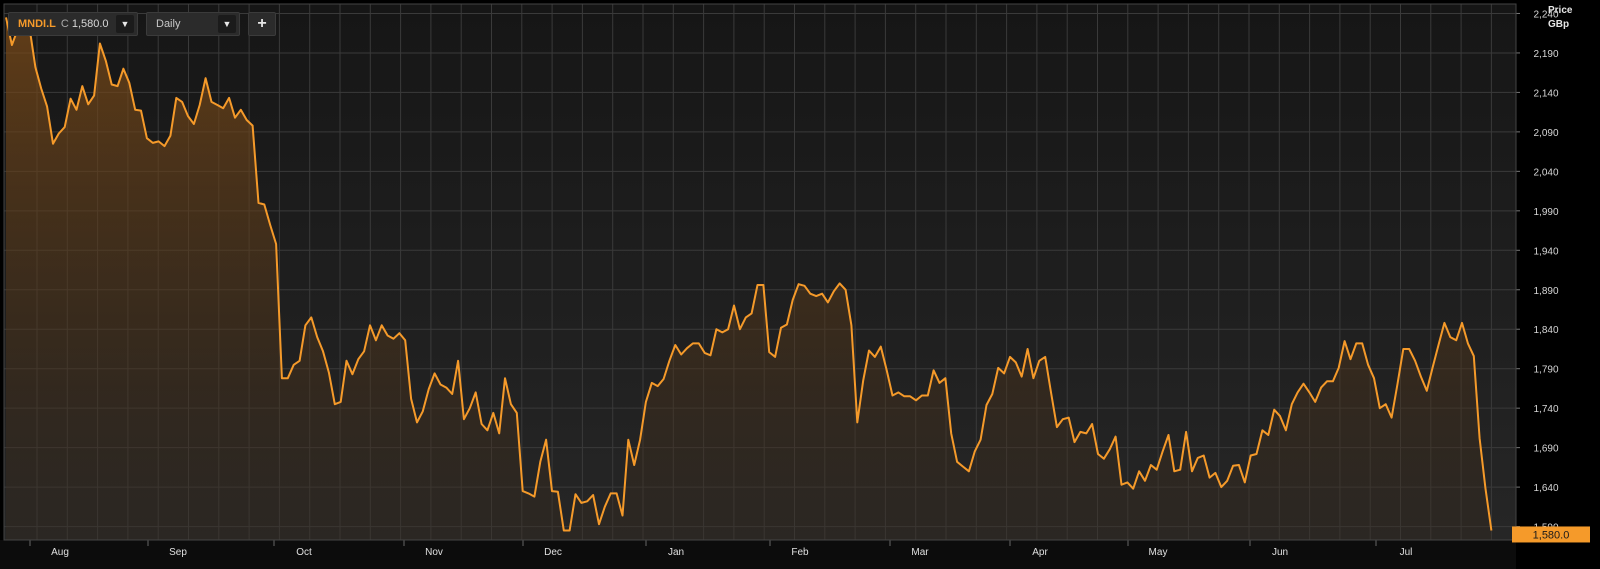  I want to click on y-tick-label: 1,890, so click(1545, 291).